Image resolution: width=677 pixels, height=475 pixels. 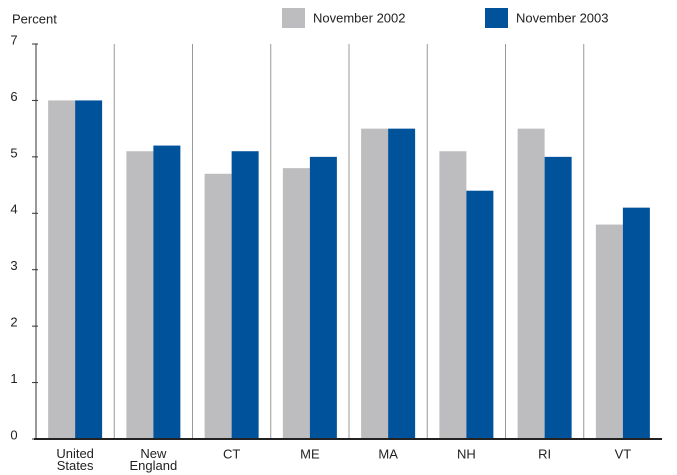 I want to click on x-tick-label: CT, so click(x=231, y=453).